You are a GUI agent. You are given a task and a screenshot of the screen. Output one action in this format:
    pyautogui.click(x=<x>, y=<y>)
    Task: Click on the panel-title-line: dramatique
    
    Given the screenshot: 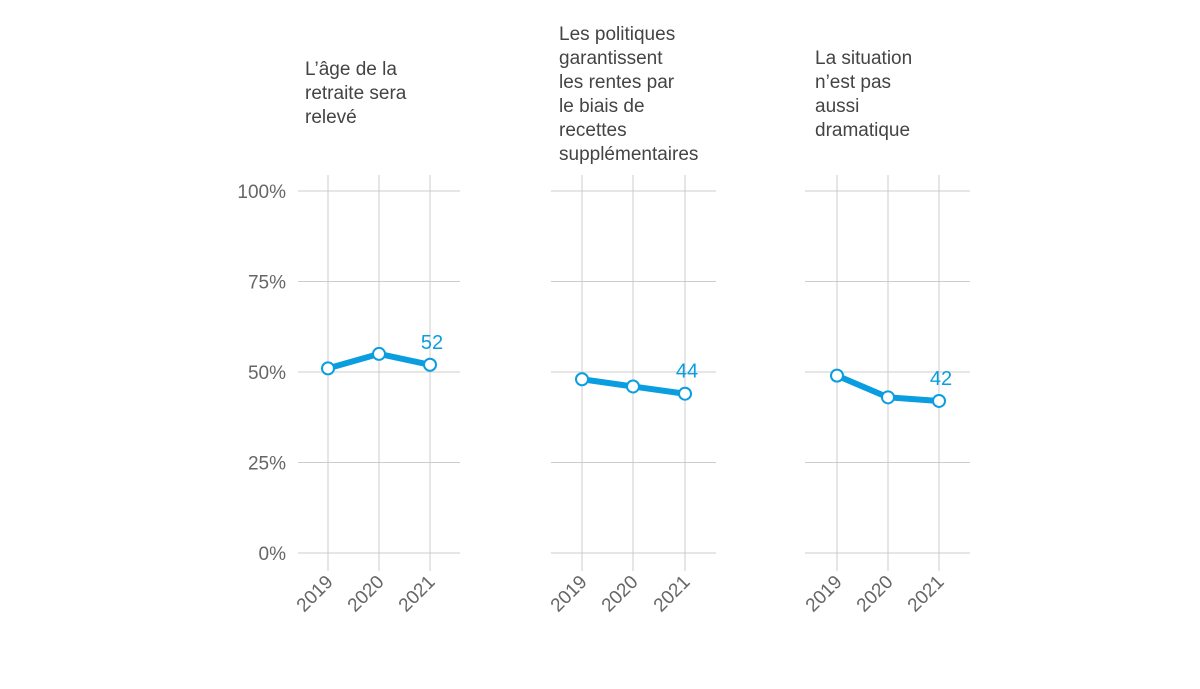 What is the action you would take?
    pyautogui.click(x=862, y=130)
    